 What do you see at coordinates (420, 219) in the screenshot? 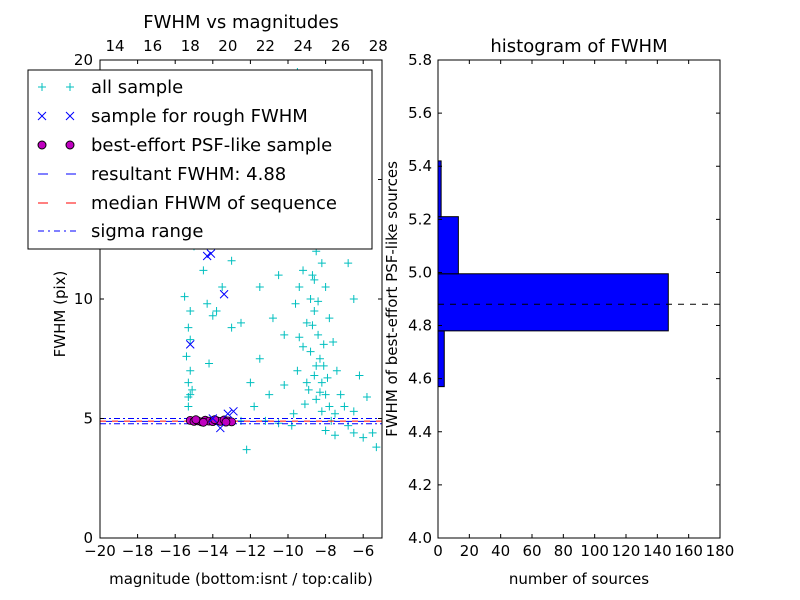
I see `y-tick-label: 5.2` at bounding box center [420, 219].